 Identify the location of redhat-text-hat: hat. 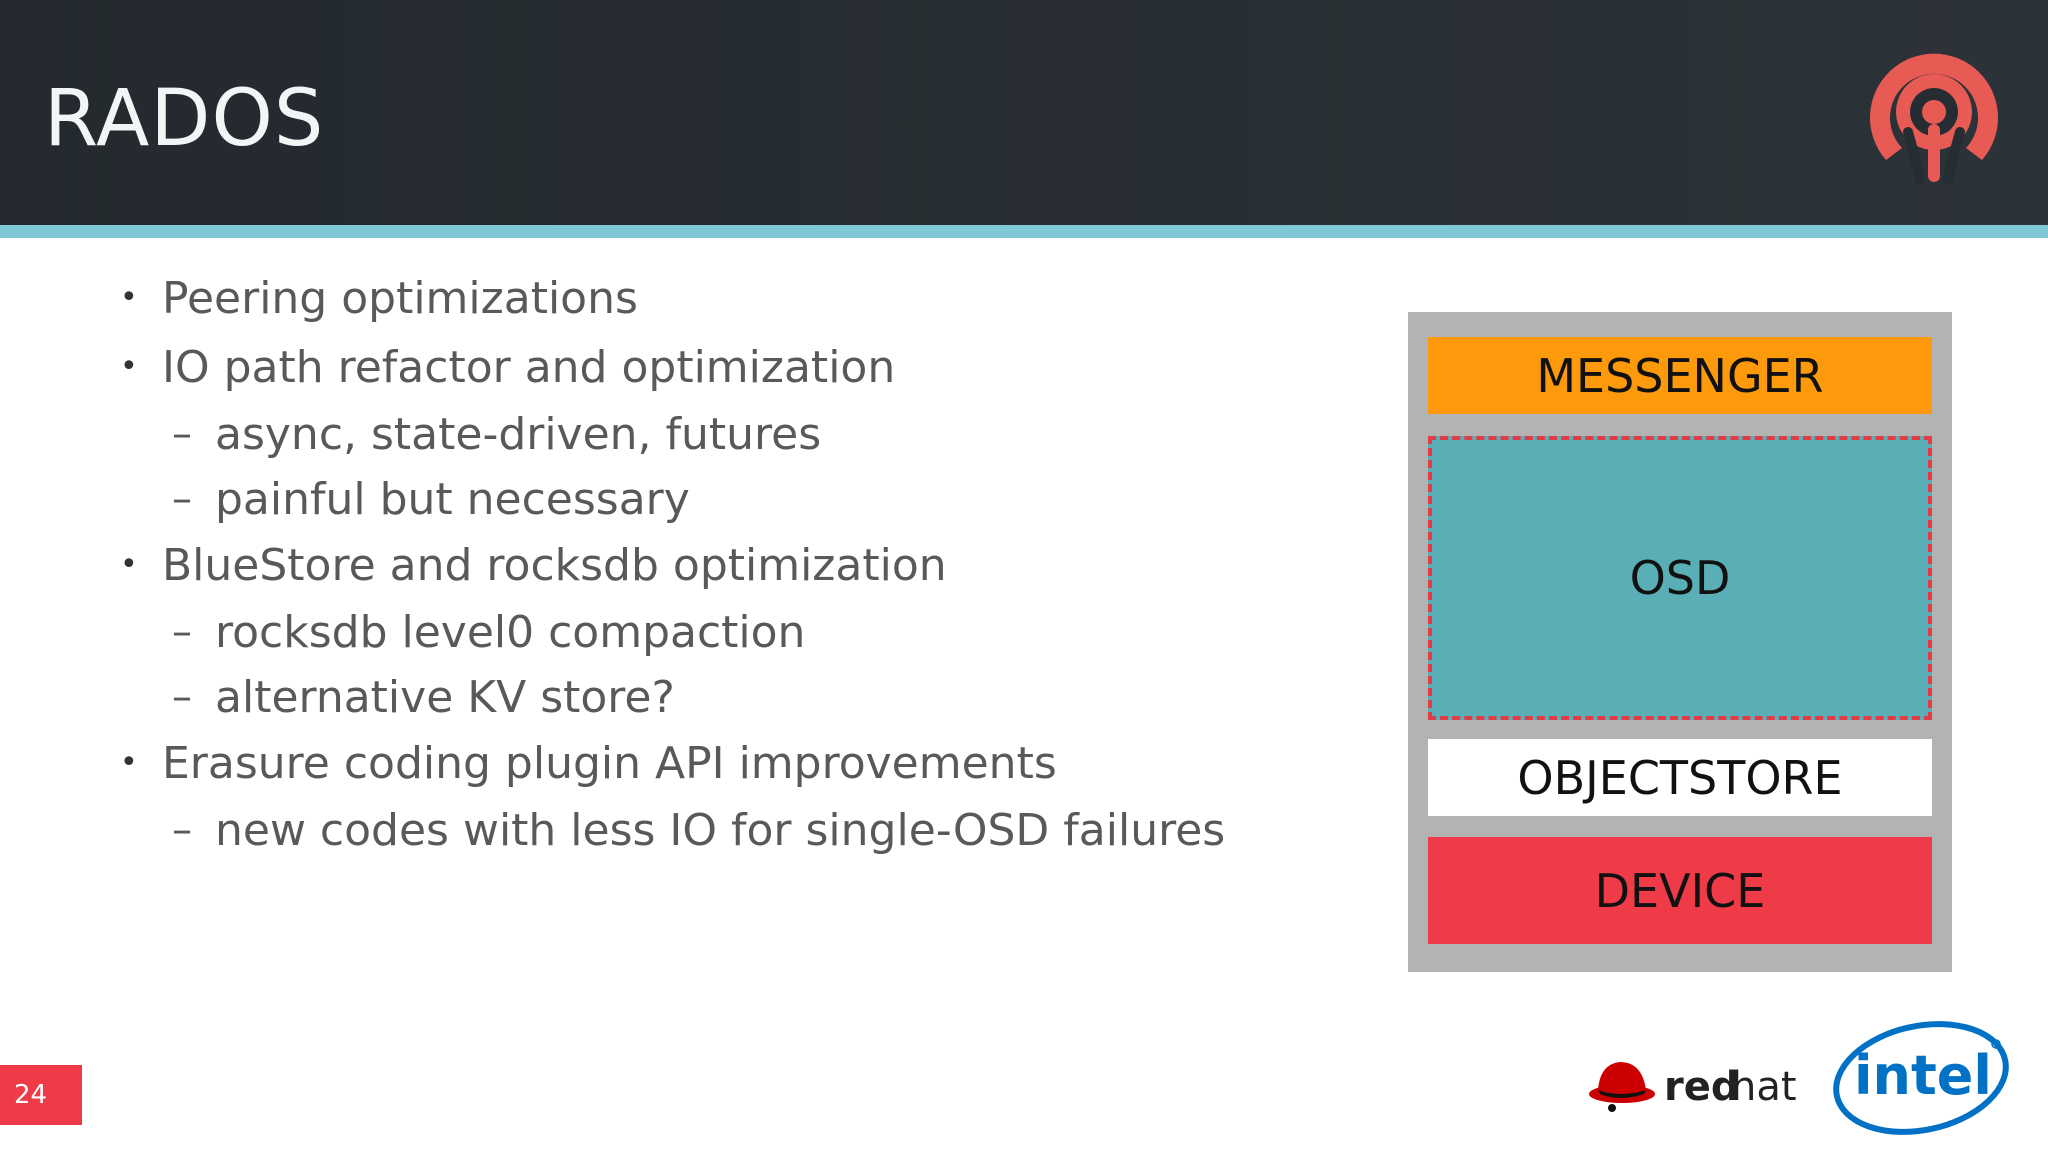
(1764, 1087).